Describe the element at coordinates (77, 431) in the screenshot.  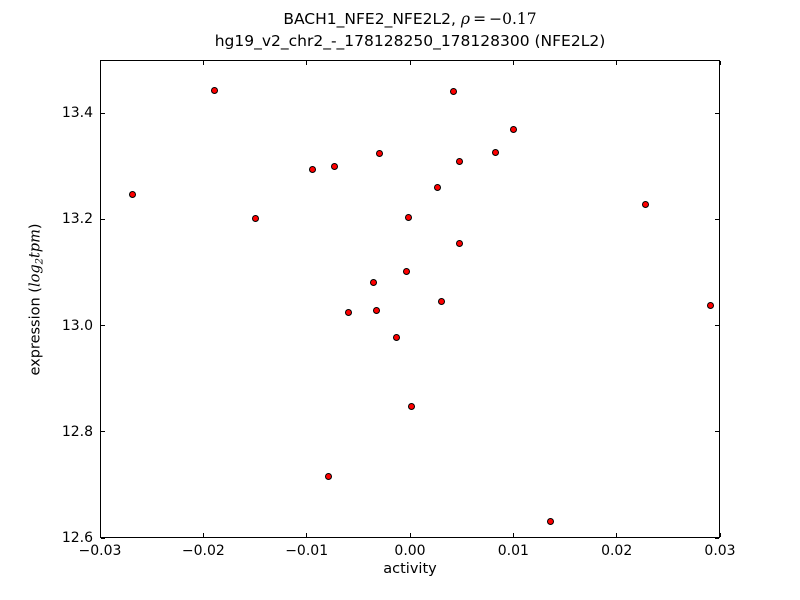
I see `y-tick-label: 12.8` at that location.